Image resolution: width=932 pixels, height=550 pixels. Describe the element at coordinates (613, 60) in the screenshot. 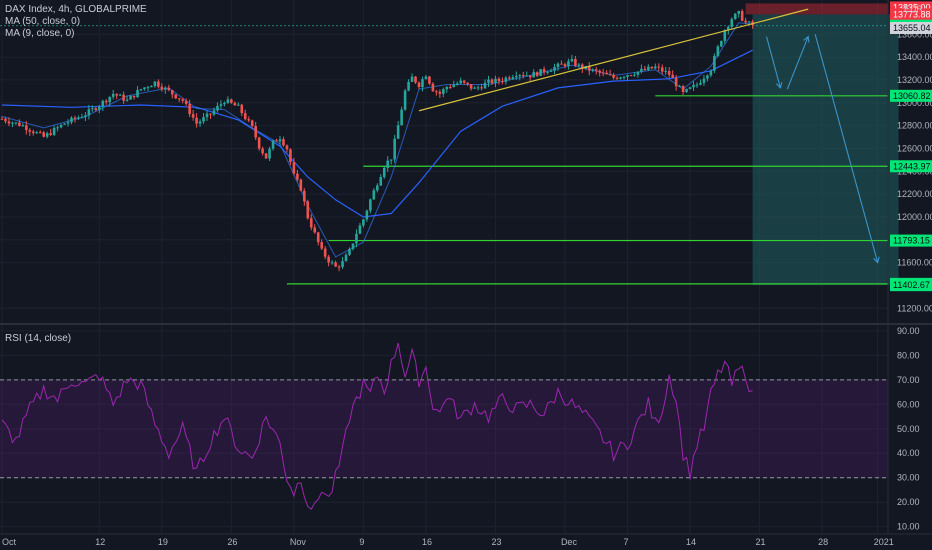

I see `ascending-trendline` at that location.